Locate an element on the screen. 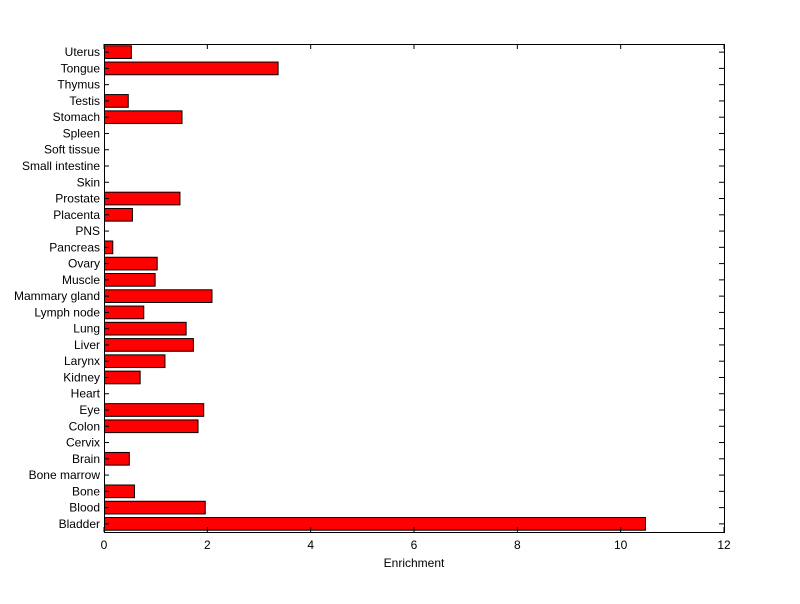 The width and height of the screenshot is (800, 604). x-tick-label: 4 is located at coordinates (310, 545).